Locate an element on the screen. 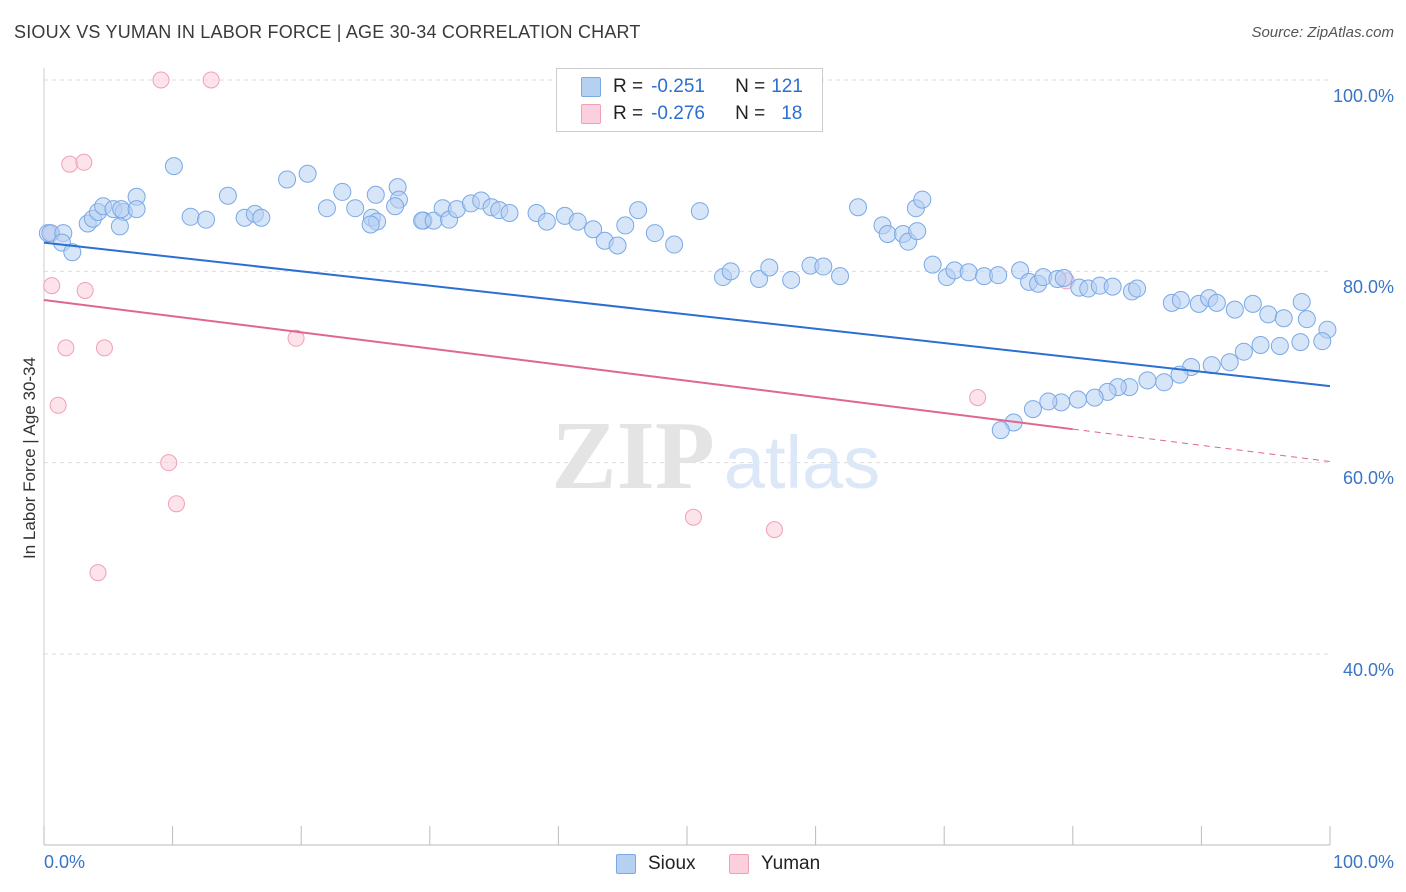 This screenshot has height=892, width=1406. y-tick-100: 100.0% is located at coordinates (1363, 96).